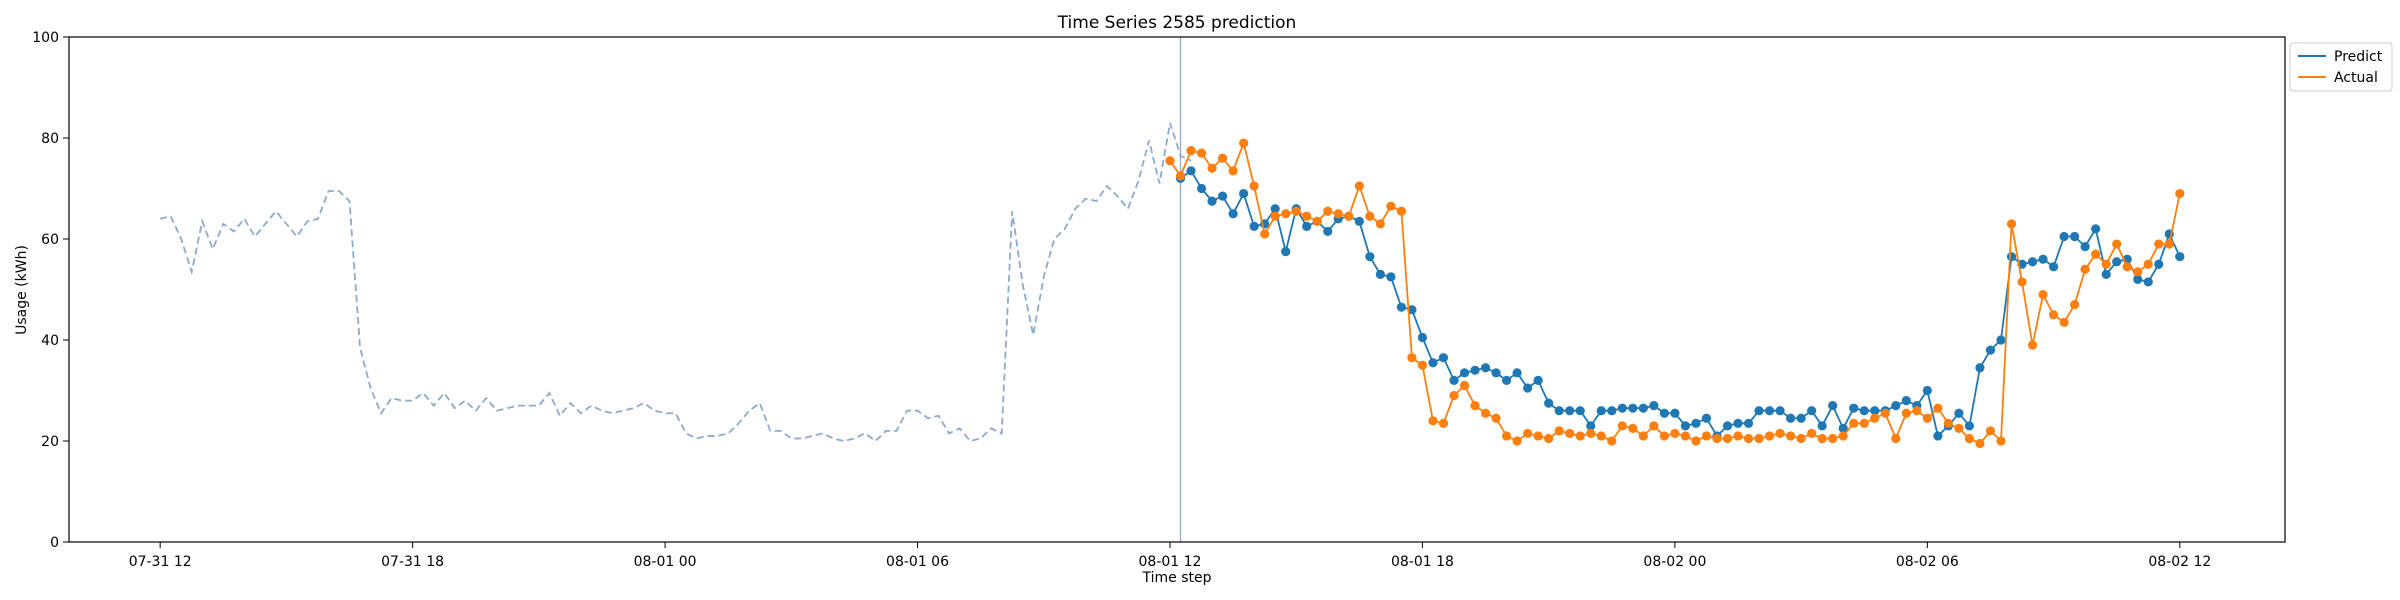 Image resolution: width=2400 pixels, height=600 pixels. I want to click on x-tick-label: 07-31 12, so click(160, 562).